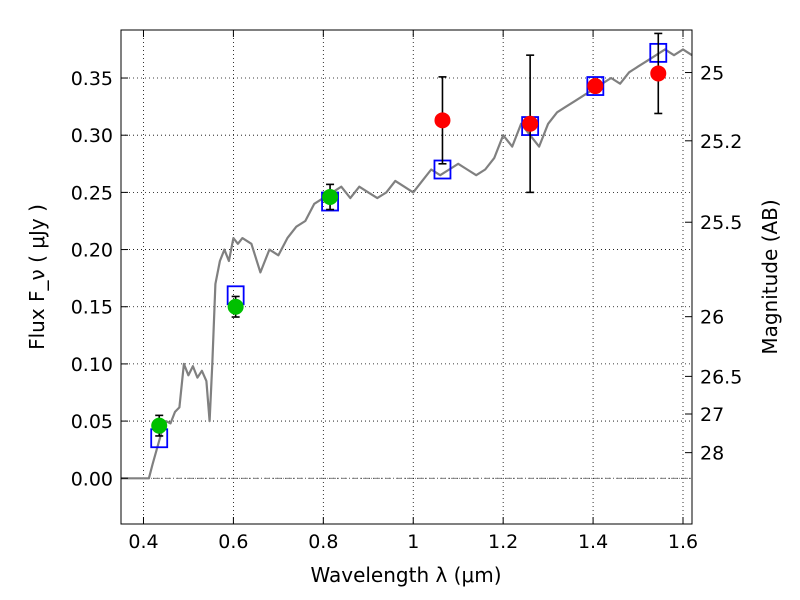 Image resolution: width=800 pixels, height=600 pixels. Describe the element at coordinates (92, 79) in the screenshot. I see `y-tick-label: 0.35` at that location.